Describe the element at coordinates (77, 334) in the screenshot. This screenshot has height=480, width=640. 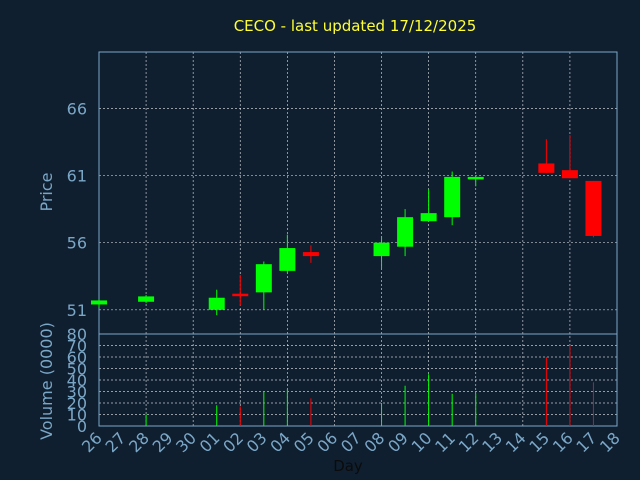
I see `volume-tick-label: 80` at that location.